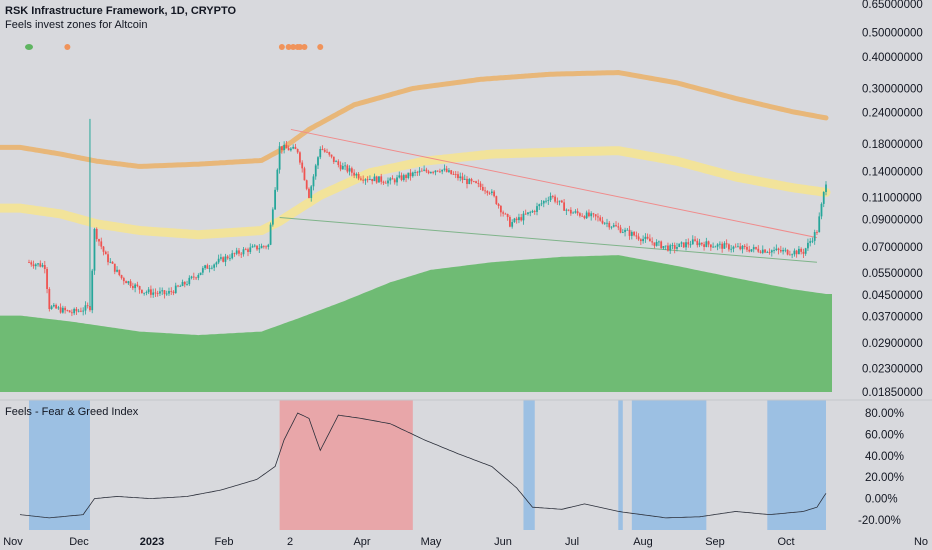  What do you see at coordinates (669, 465) in the screenshot?
I see `fear-zone` at bounding box center [669, 465].